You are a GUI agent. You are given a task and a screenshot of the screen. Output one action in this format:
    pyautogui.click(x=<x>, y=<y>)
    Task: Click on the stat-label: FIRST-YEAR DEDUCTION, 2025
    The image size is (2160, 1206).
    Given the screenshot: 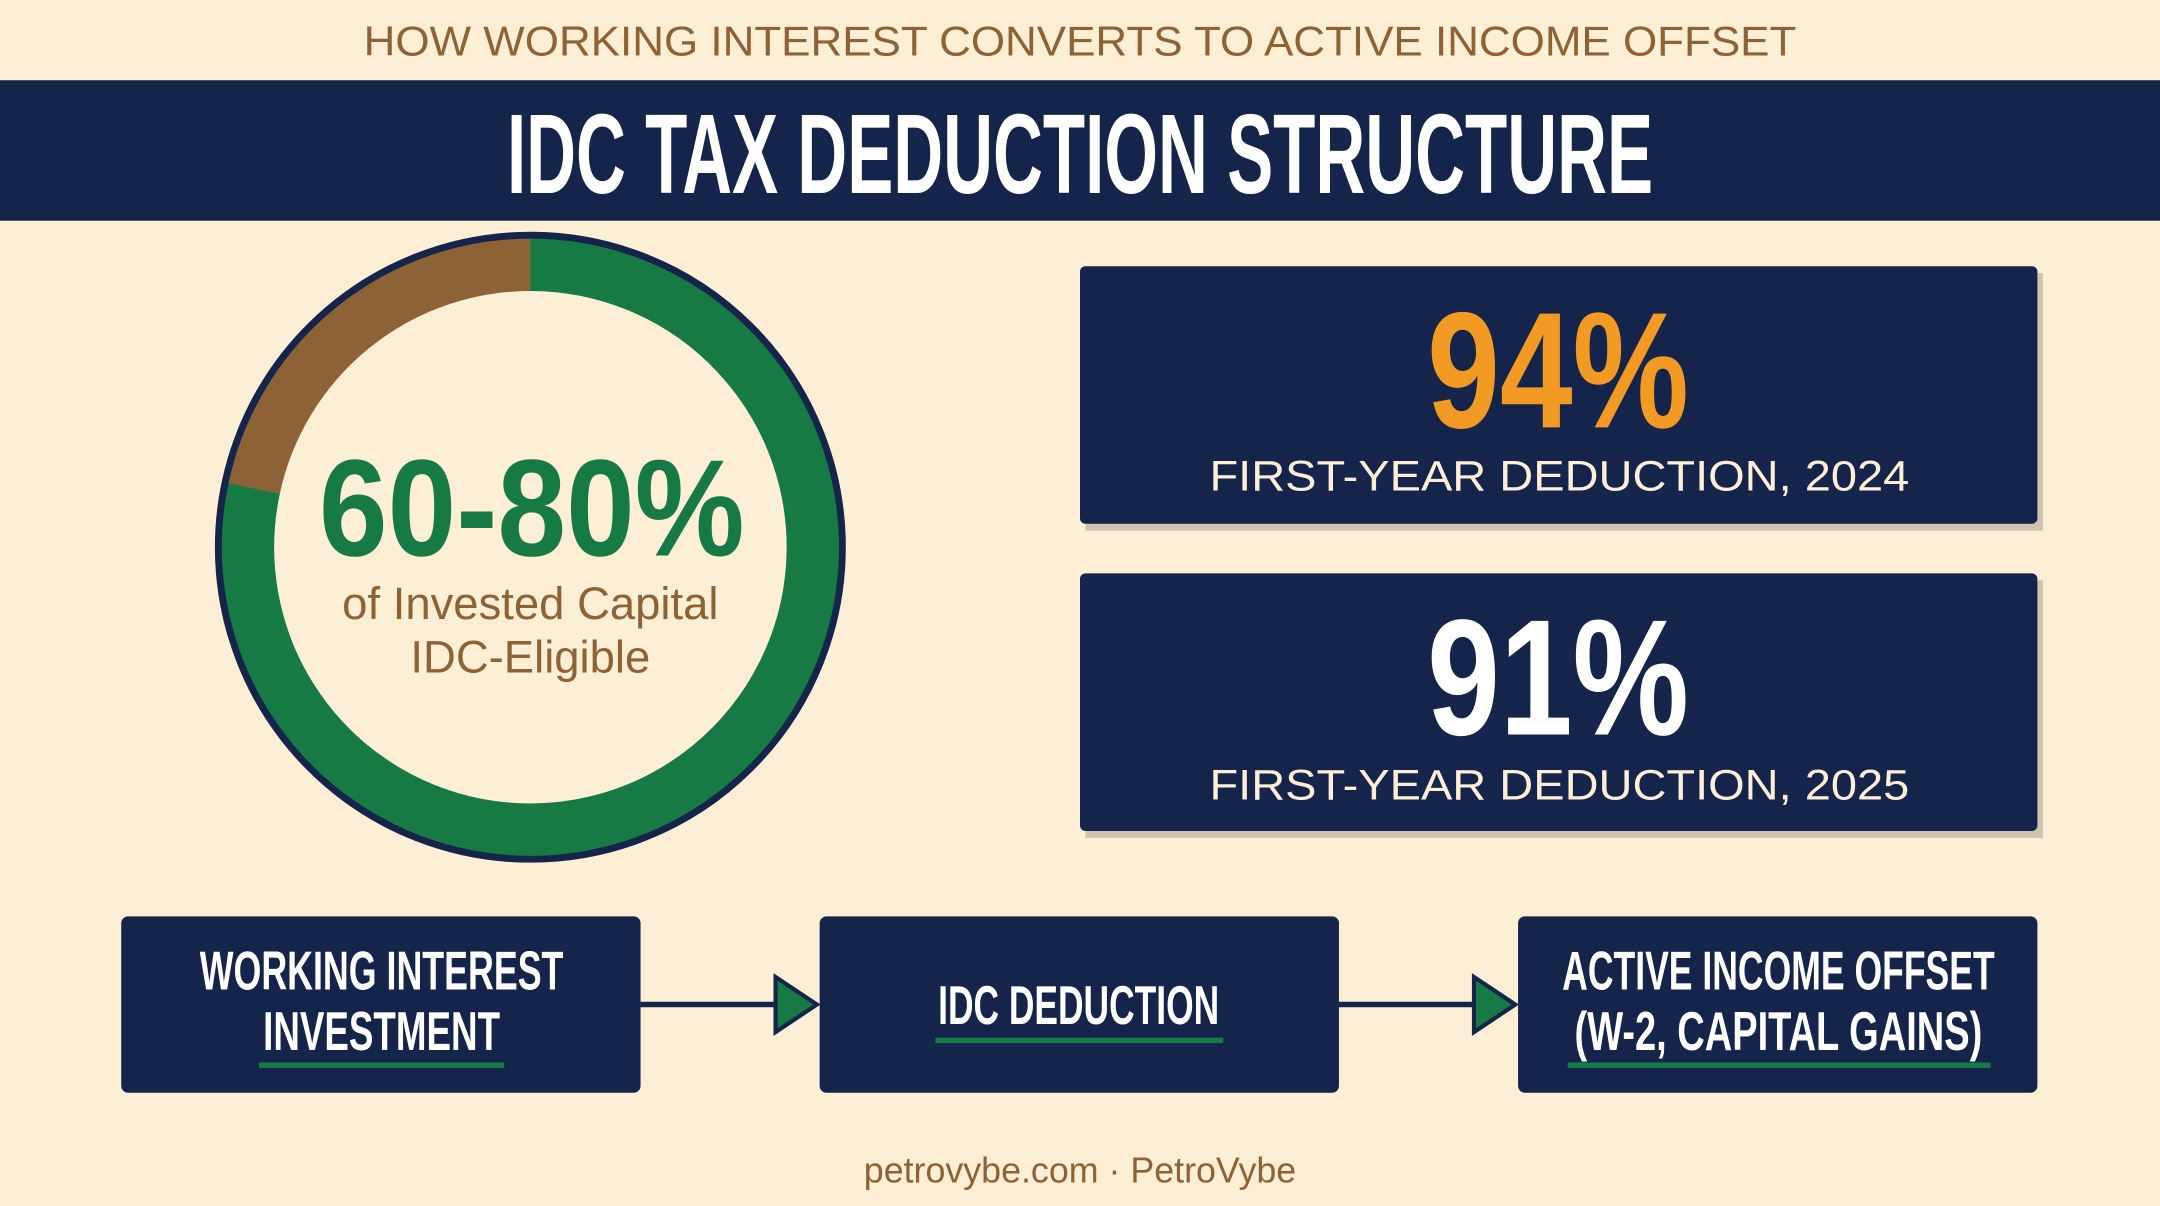 What is the action you would take?
    pyautogui.click(x=1559, y=785)
    